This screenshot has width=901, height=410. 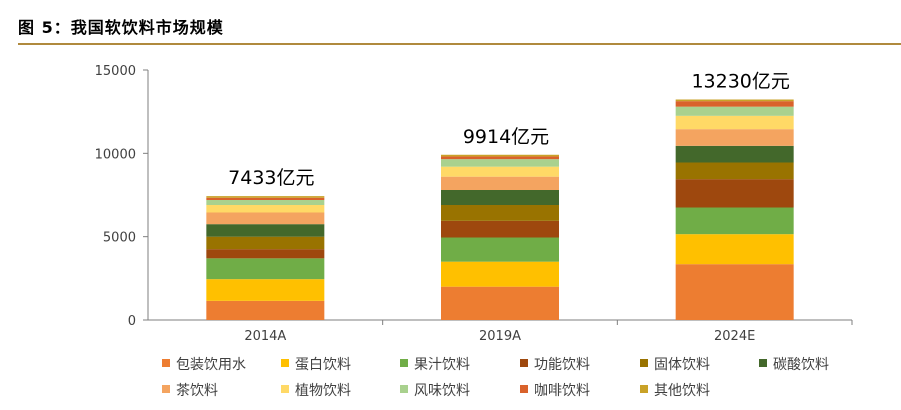 I want to click on figure-header: 图 5：我国软饮料市场规模, so click(x=459, y=29).